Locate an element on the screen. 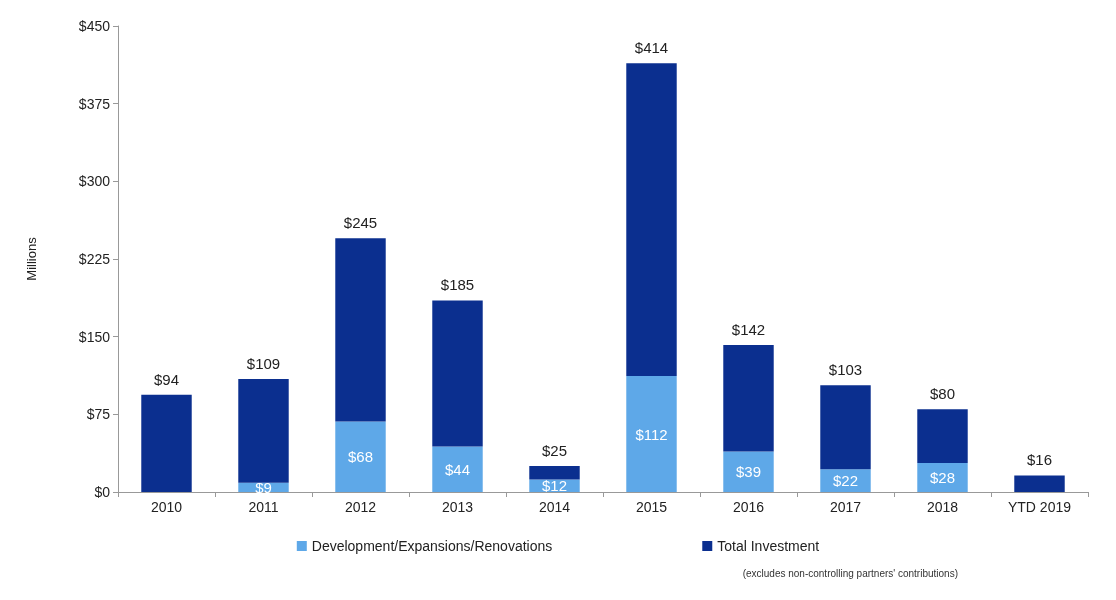  total-label: $109 is located at coordinates (263, 364).